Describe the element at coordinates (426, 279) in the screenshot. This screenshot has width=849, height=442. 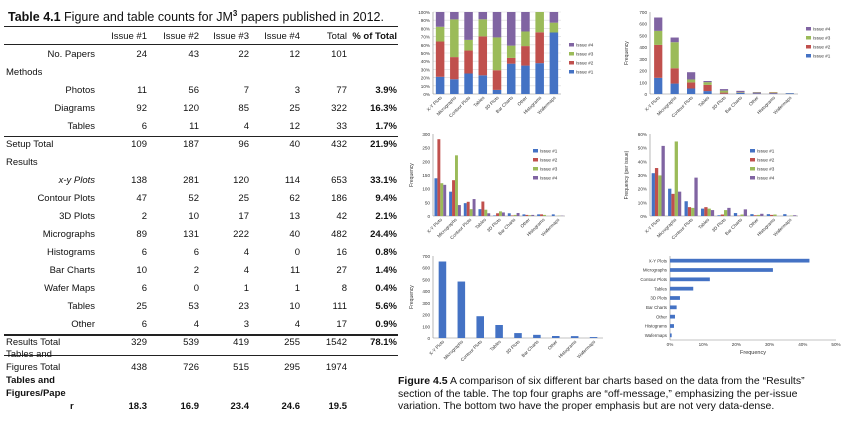
I see `y-tick-label: 500` at that location.